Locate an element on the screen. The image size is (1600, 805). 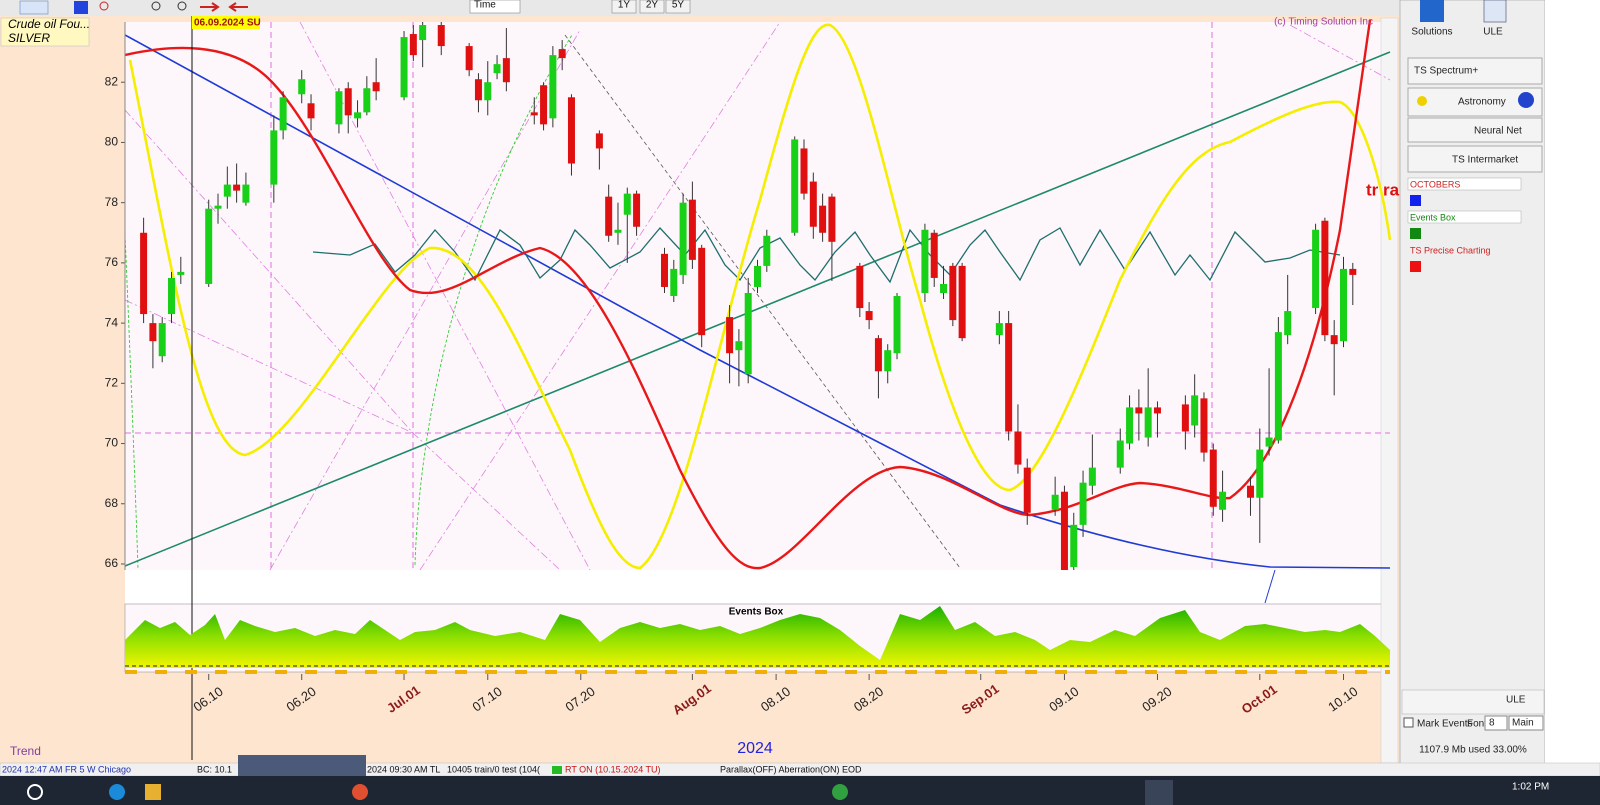
events-title: Events Box is located at coordinates (756, 612).